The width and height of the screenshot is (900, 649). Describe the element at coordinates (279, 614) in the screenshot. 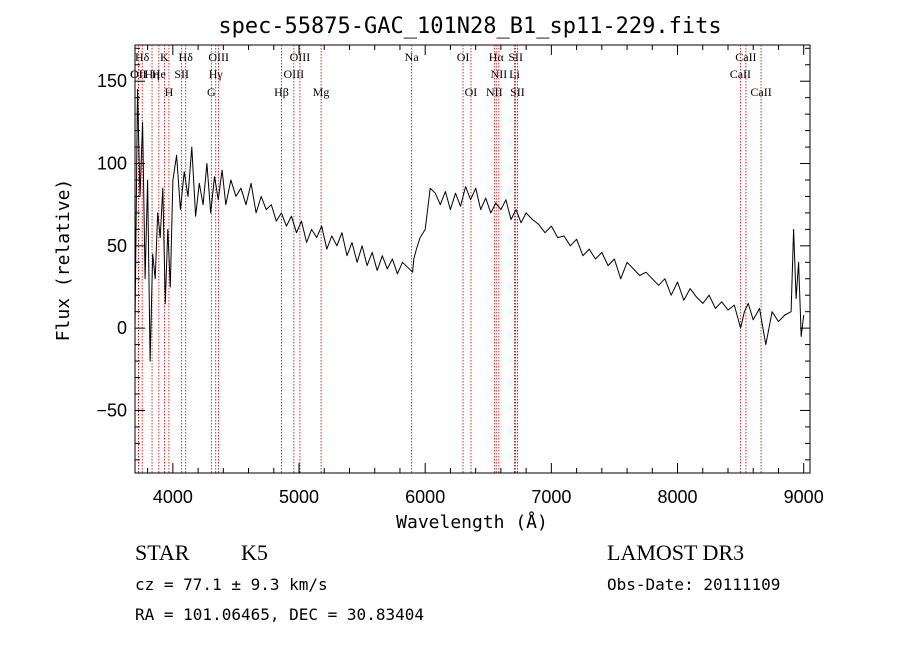

I see `coordinates-text: RA = 101.06465, DEC = 30.83404` at that location.